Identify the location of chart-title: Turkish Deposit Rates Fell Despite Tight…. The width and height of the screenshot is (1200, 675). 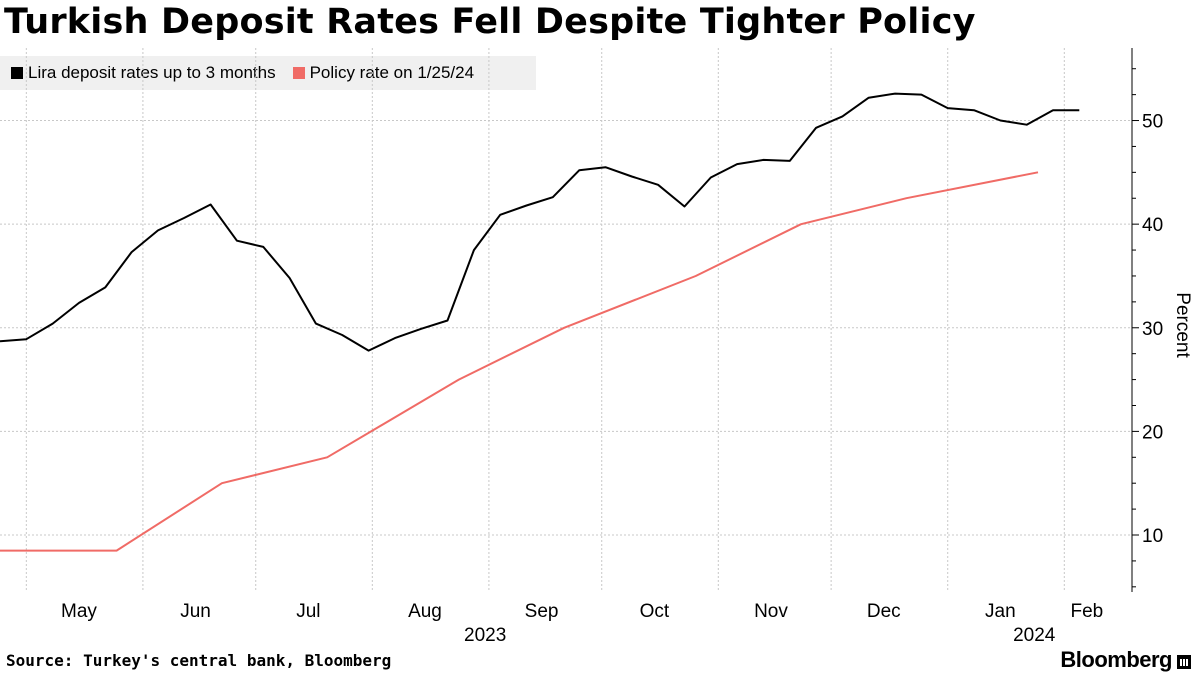
(490, 22).